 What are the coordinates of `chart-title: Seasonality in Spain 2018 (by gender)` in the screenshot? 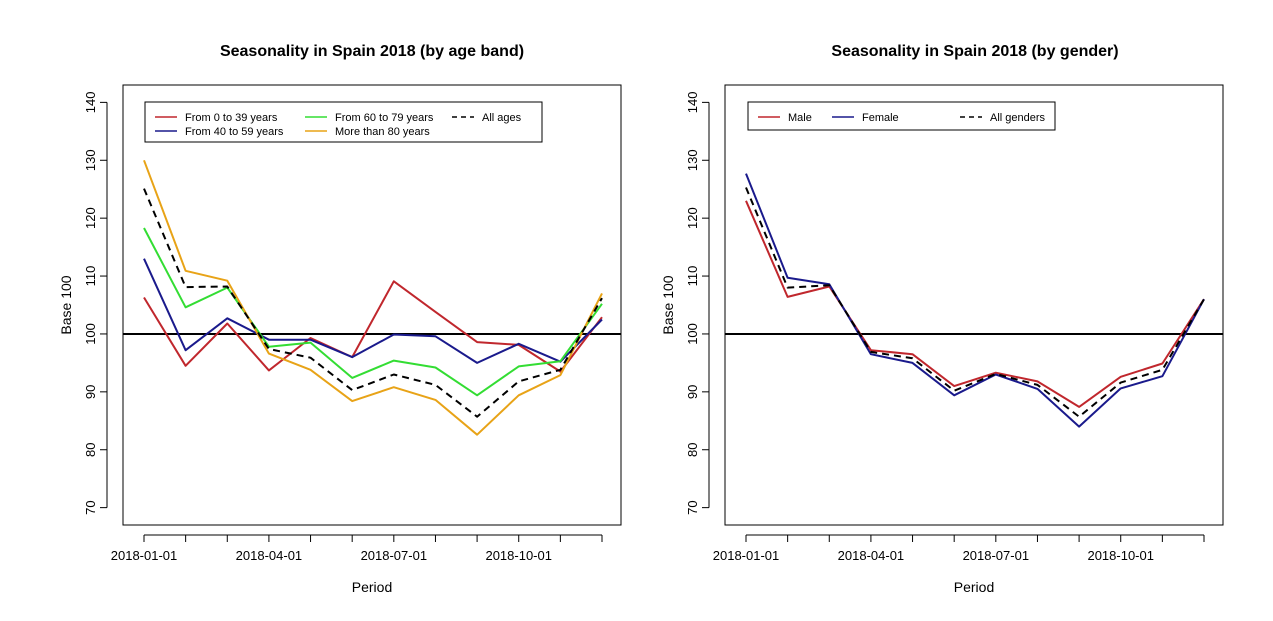 It's located at (974, 51).